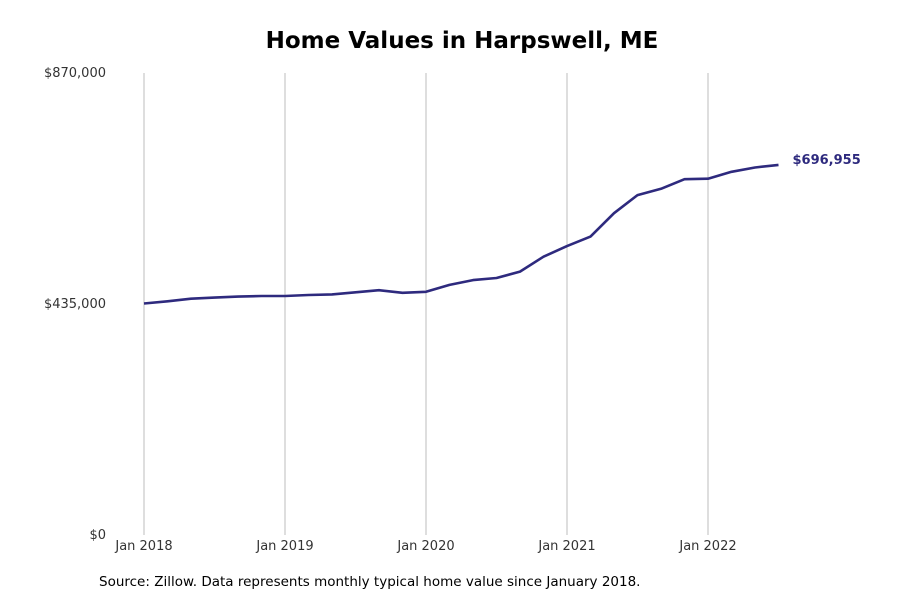 The image size is (900, 600). Describe the element at coordinates (97, 535) in the screenshot. I see `y-tick-label: $0` at that location.